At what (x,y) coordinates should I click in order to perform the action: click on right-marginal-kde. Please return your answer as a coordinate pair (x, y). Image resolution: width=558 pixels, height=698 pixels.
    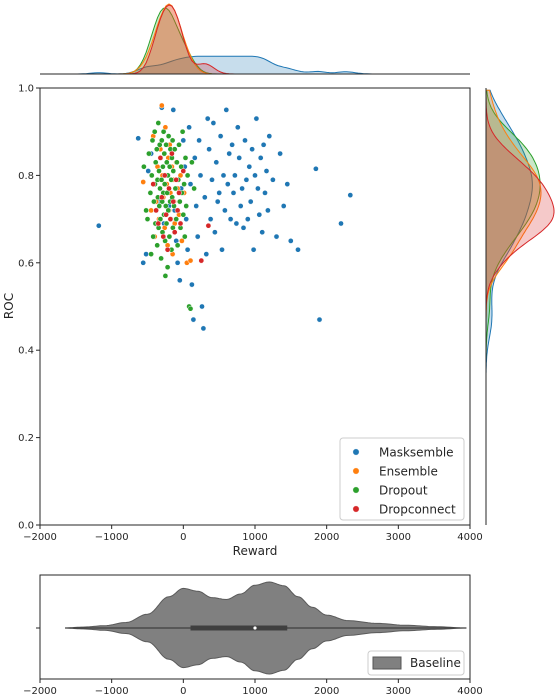
    Looking at the image, I should click on (520, 231).